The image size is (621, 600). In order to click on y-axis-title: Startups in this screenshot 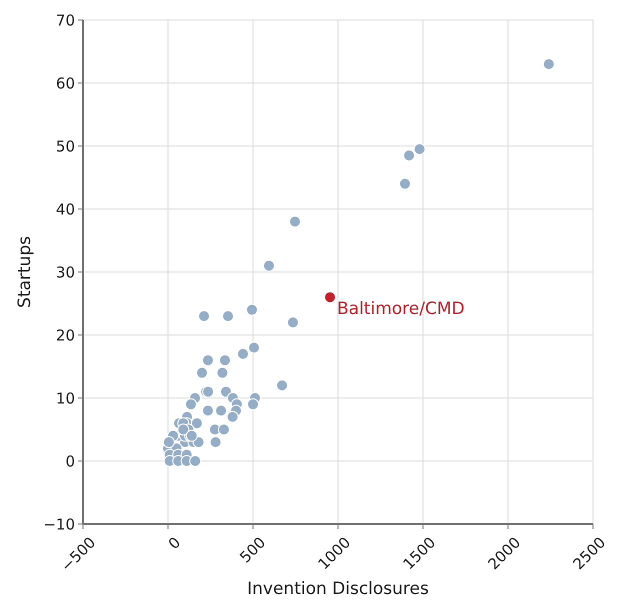, I will do `click(25, 272)`.